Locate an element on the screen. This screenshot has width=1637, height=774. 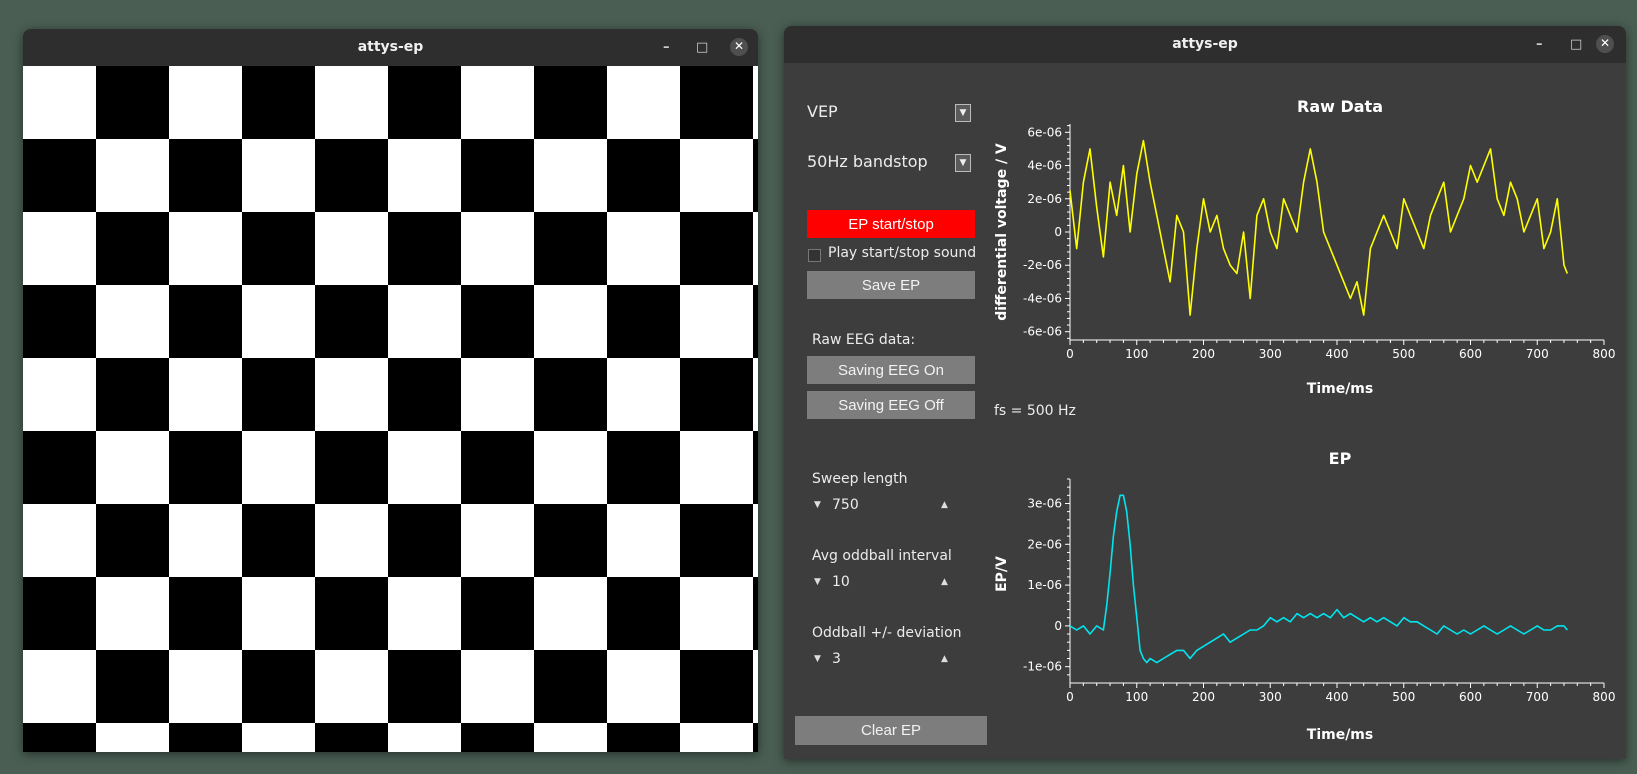
raw-x-tick-label: 200 is located at coordinates (1203, 354).